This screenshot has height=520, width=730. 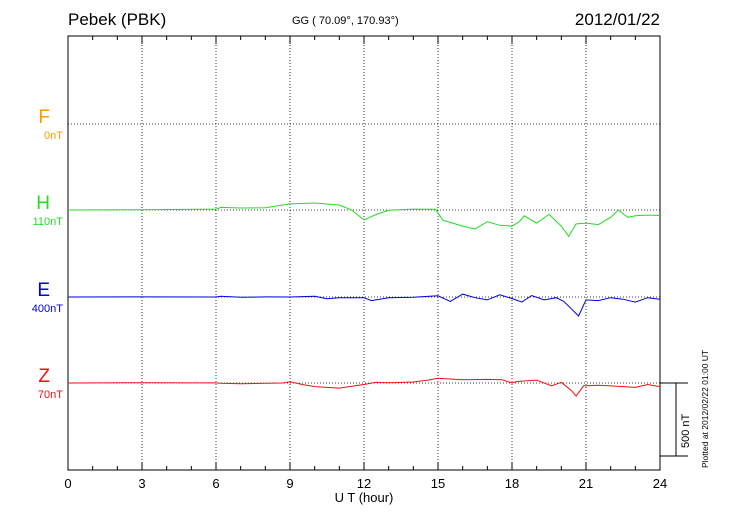 What do you see at coordinates (512, 483) in the screenshot?
I see `x-tick-label: 18` at bounding box center [512, 483].